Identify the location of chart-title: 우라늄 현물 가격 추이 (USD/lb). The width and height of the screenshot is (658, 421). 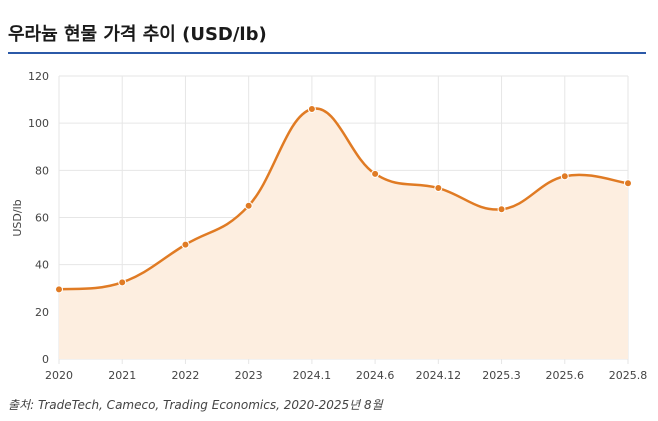
(137, 34).